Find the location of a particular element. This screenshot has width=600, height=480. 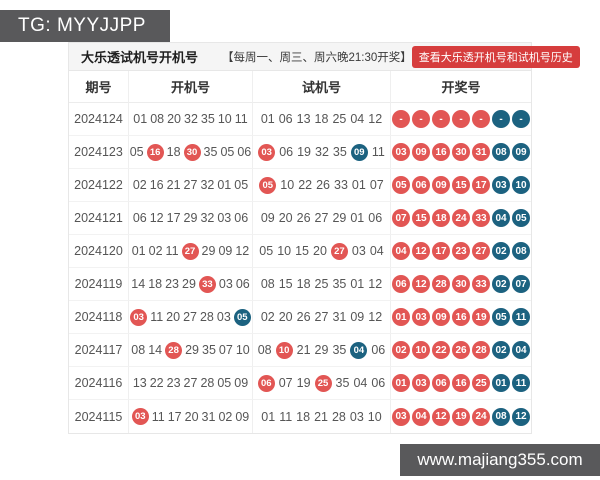

number: 23 is located at coordinates (172, 284).